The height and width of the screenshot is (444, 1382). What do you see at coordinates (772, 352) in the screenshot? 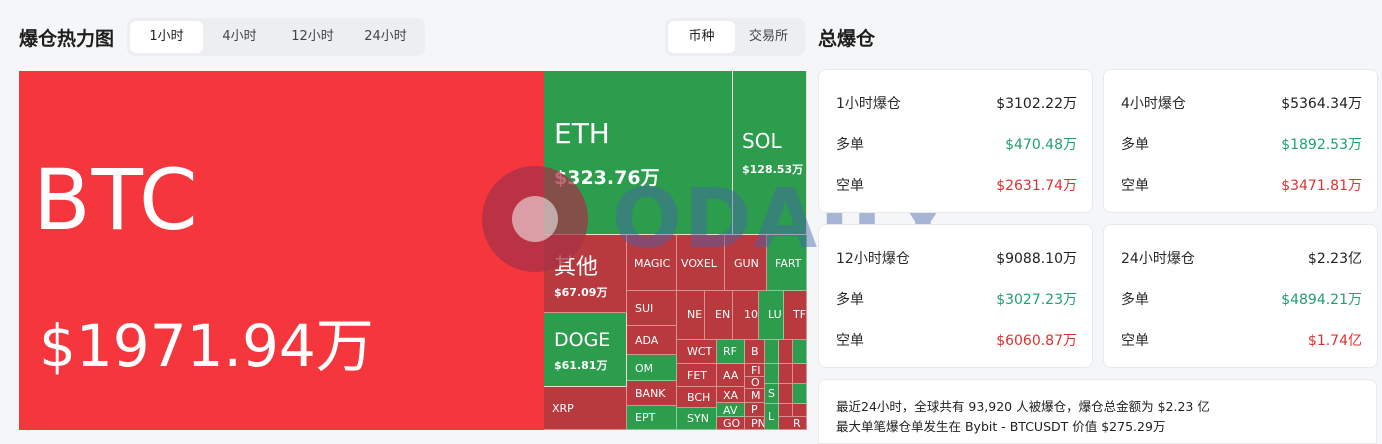
I see `tile-g1` at bounding box center [772, 352].